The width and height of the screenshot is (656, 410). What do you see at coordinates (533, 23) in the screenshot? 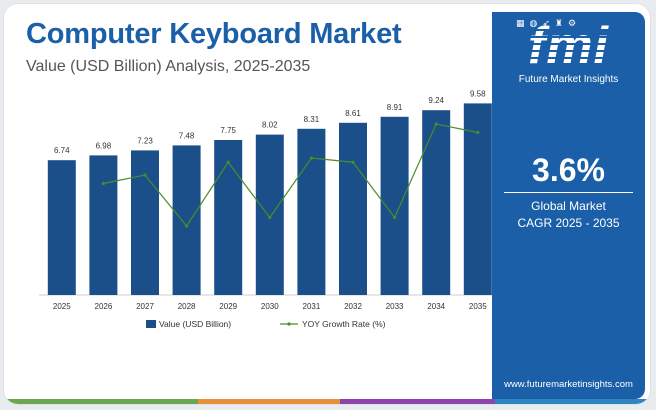
I see `globe-icon: ◍` at bounding box center [533, 23].